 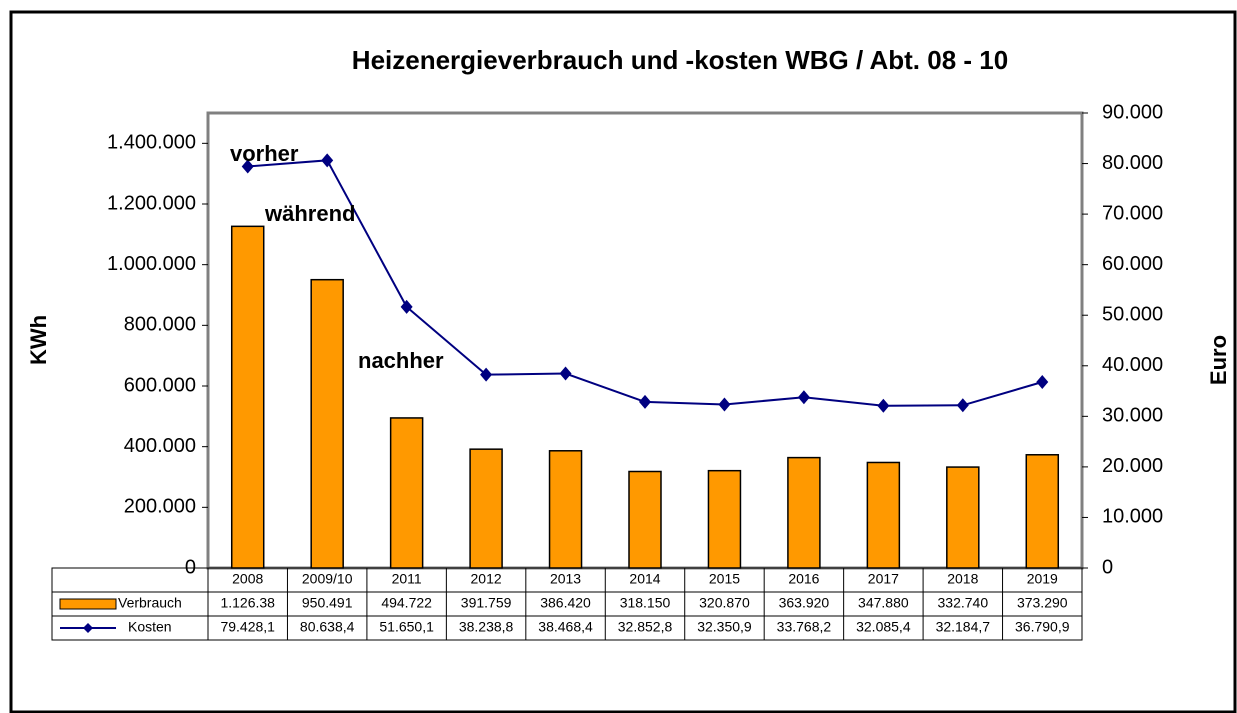 What do you see at coordinates (151, 143) in the screenshot?
I see `y-tick-label: 1.400.000` at bounding box center [151, 143].